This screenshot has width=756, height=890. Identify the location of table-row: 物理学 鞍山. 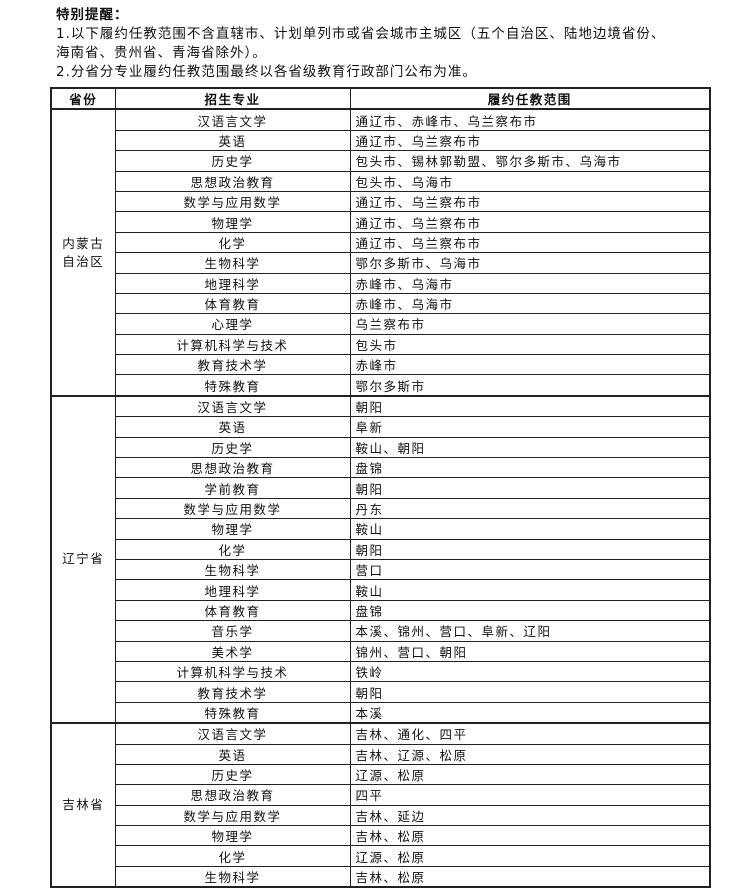
(381, 529).